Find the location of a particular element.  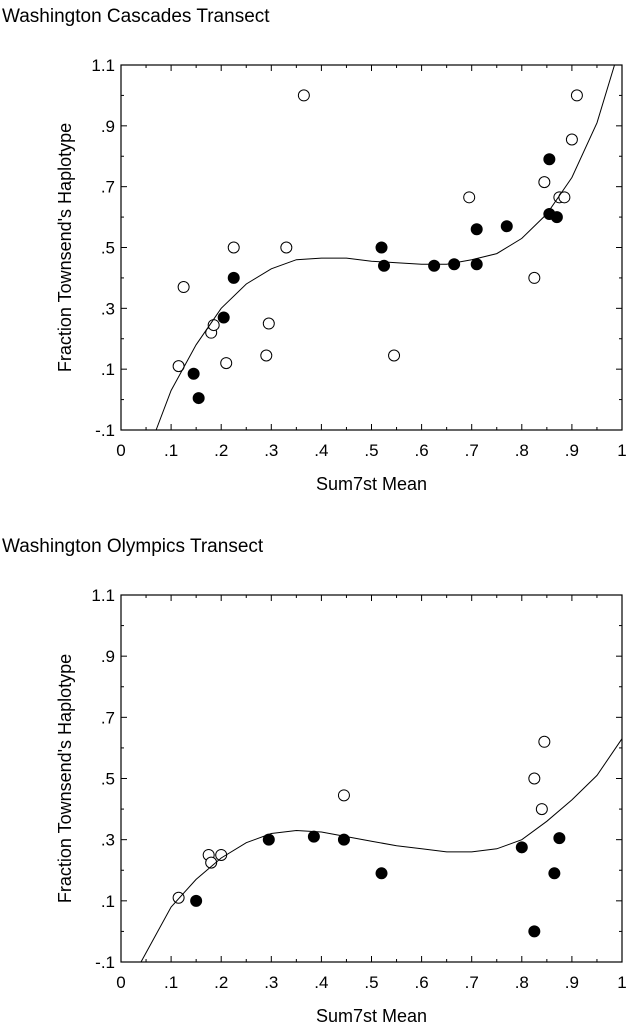

chart-title-olympics: Washington Olympics Transect is located at coordinates (133, 546).